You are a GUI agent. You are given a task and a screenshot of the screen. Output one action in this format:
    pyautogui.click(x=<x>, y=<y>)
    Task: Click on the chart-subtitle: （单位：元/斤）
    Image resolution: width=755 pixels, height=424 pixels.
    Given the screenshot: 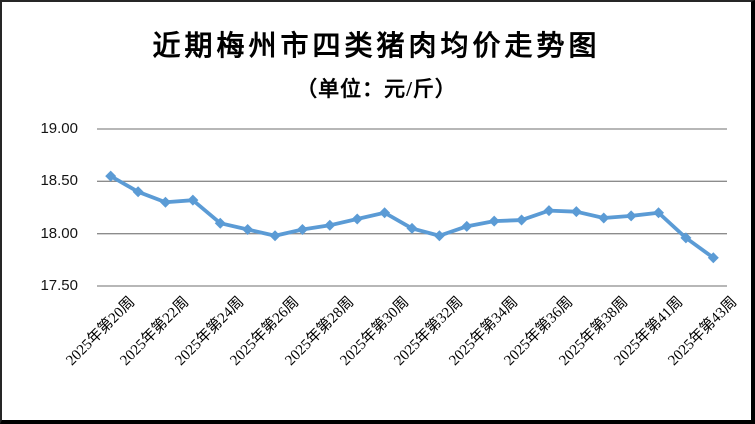 What is the action you would take?
    pyautogui.click(x=376, y=89)
    